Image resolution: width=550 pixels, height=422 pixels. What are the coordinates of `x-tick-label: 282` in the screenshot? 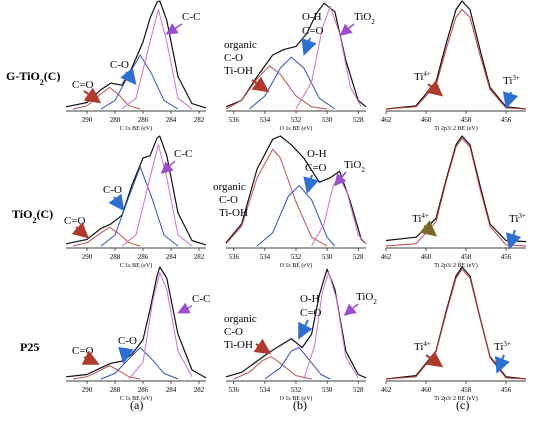 It's located at (199, 257).